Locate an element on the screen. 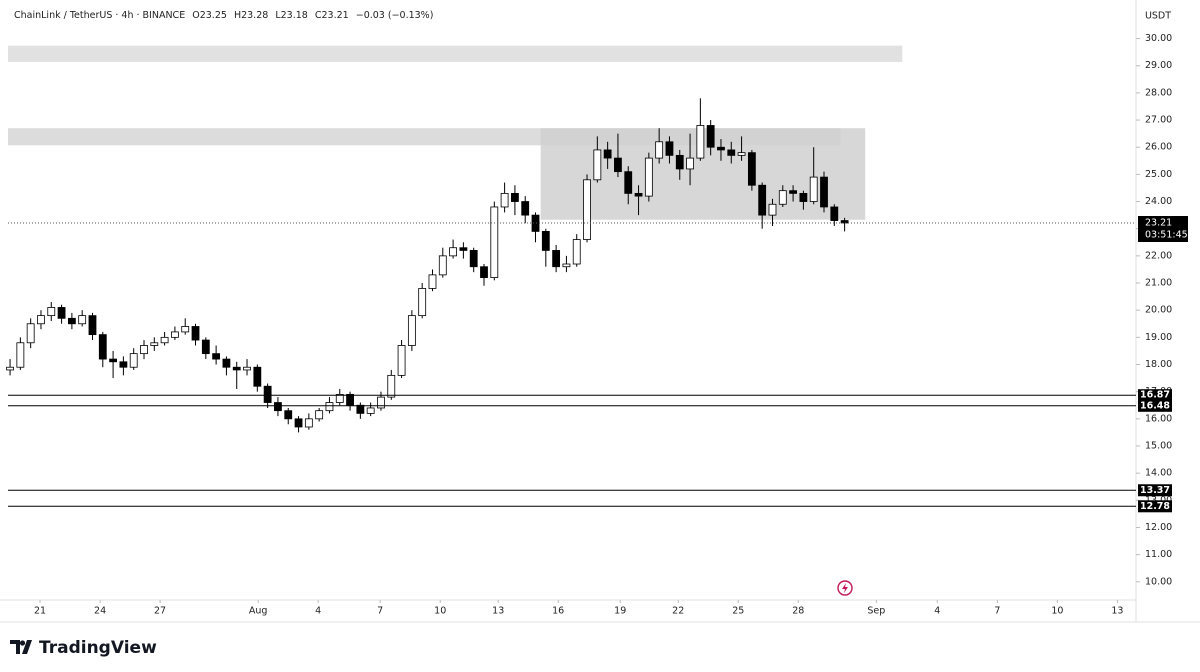 This screenshot has width=1200, height=672. x-tick-label: 28 is located at coordinates (798, 611).